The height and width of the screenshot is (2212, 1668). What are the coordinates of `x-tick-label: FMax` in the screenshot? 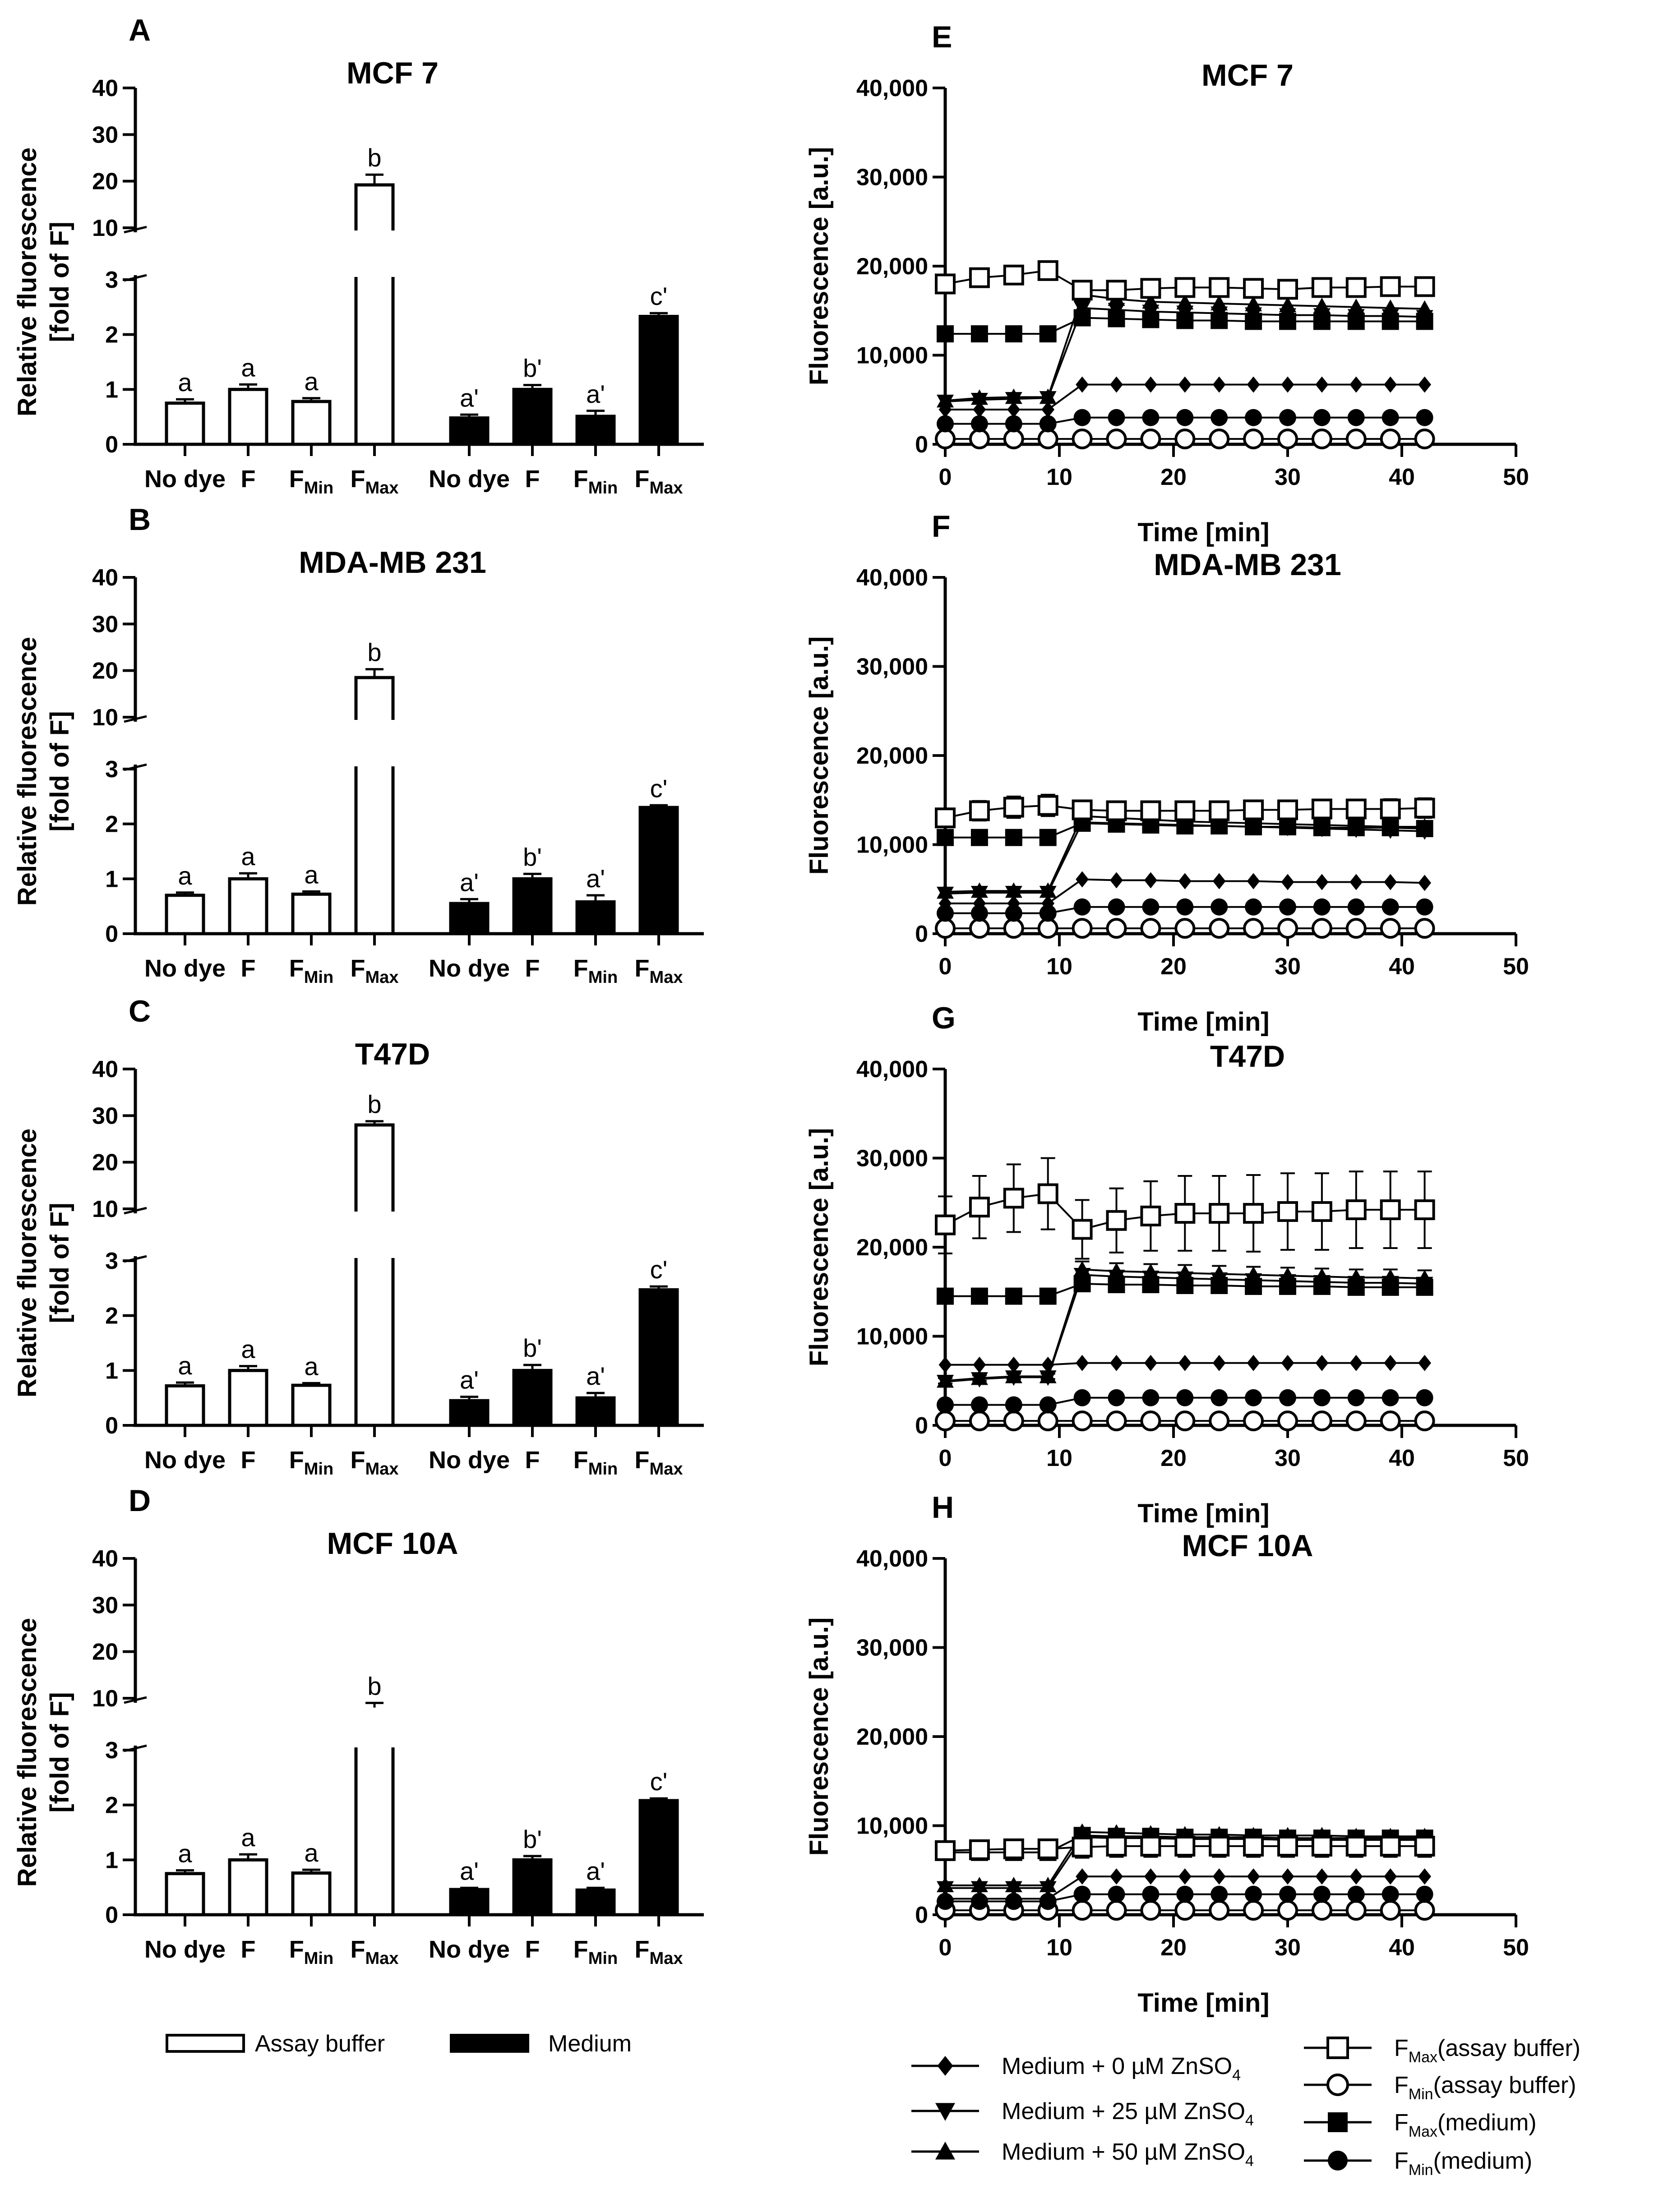 It's located at (375, 1463).